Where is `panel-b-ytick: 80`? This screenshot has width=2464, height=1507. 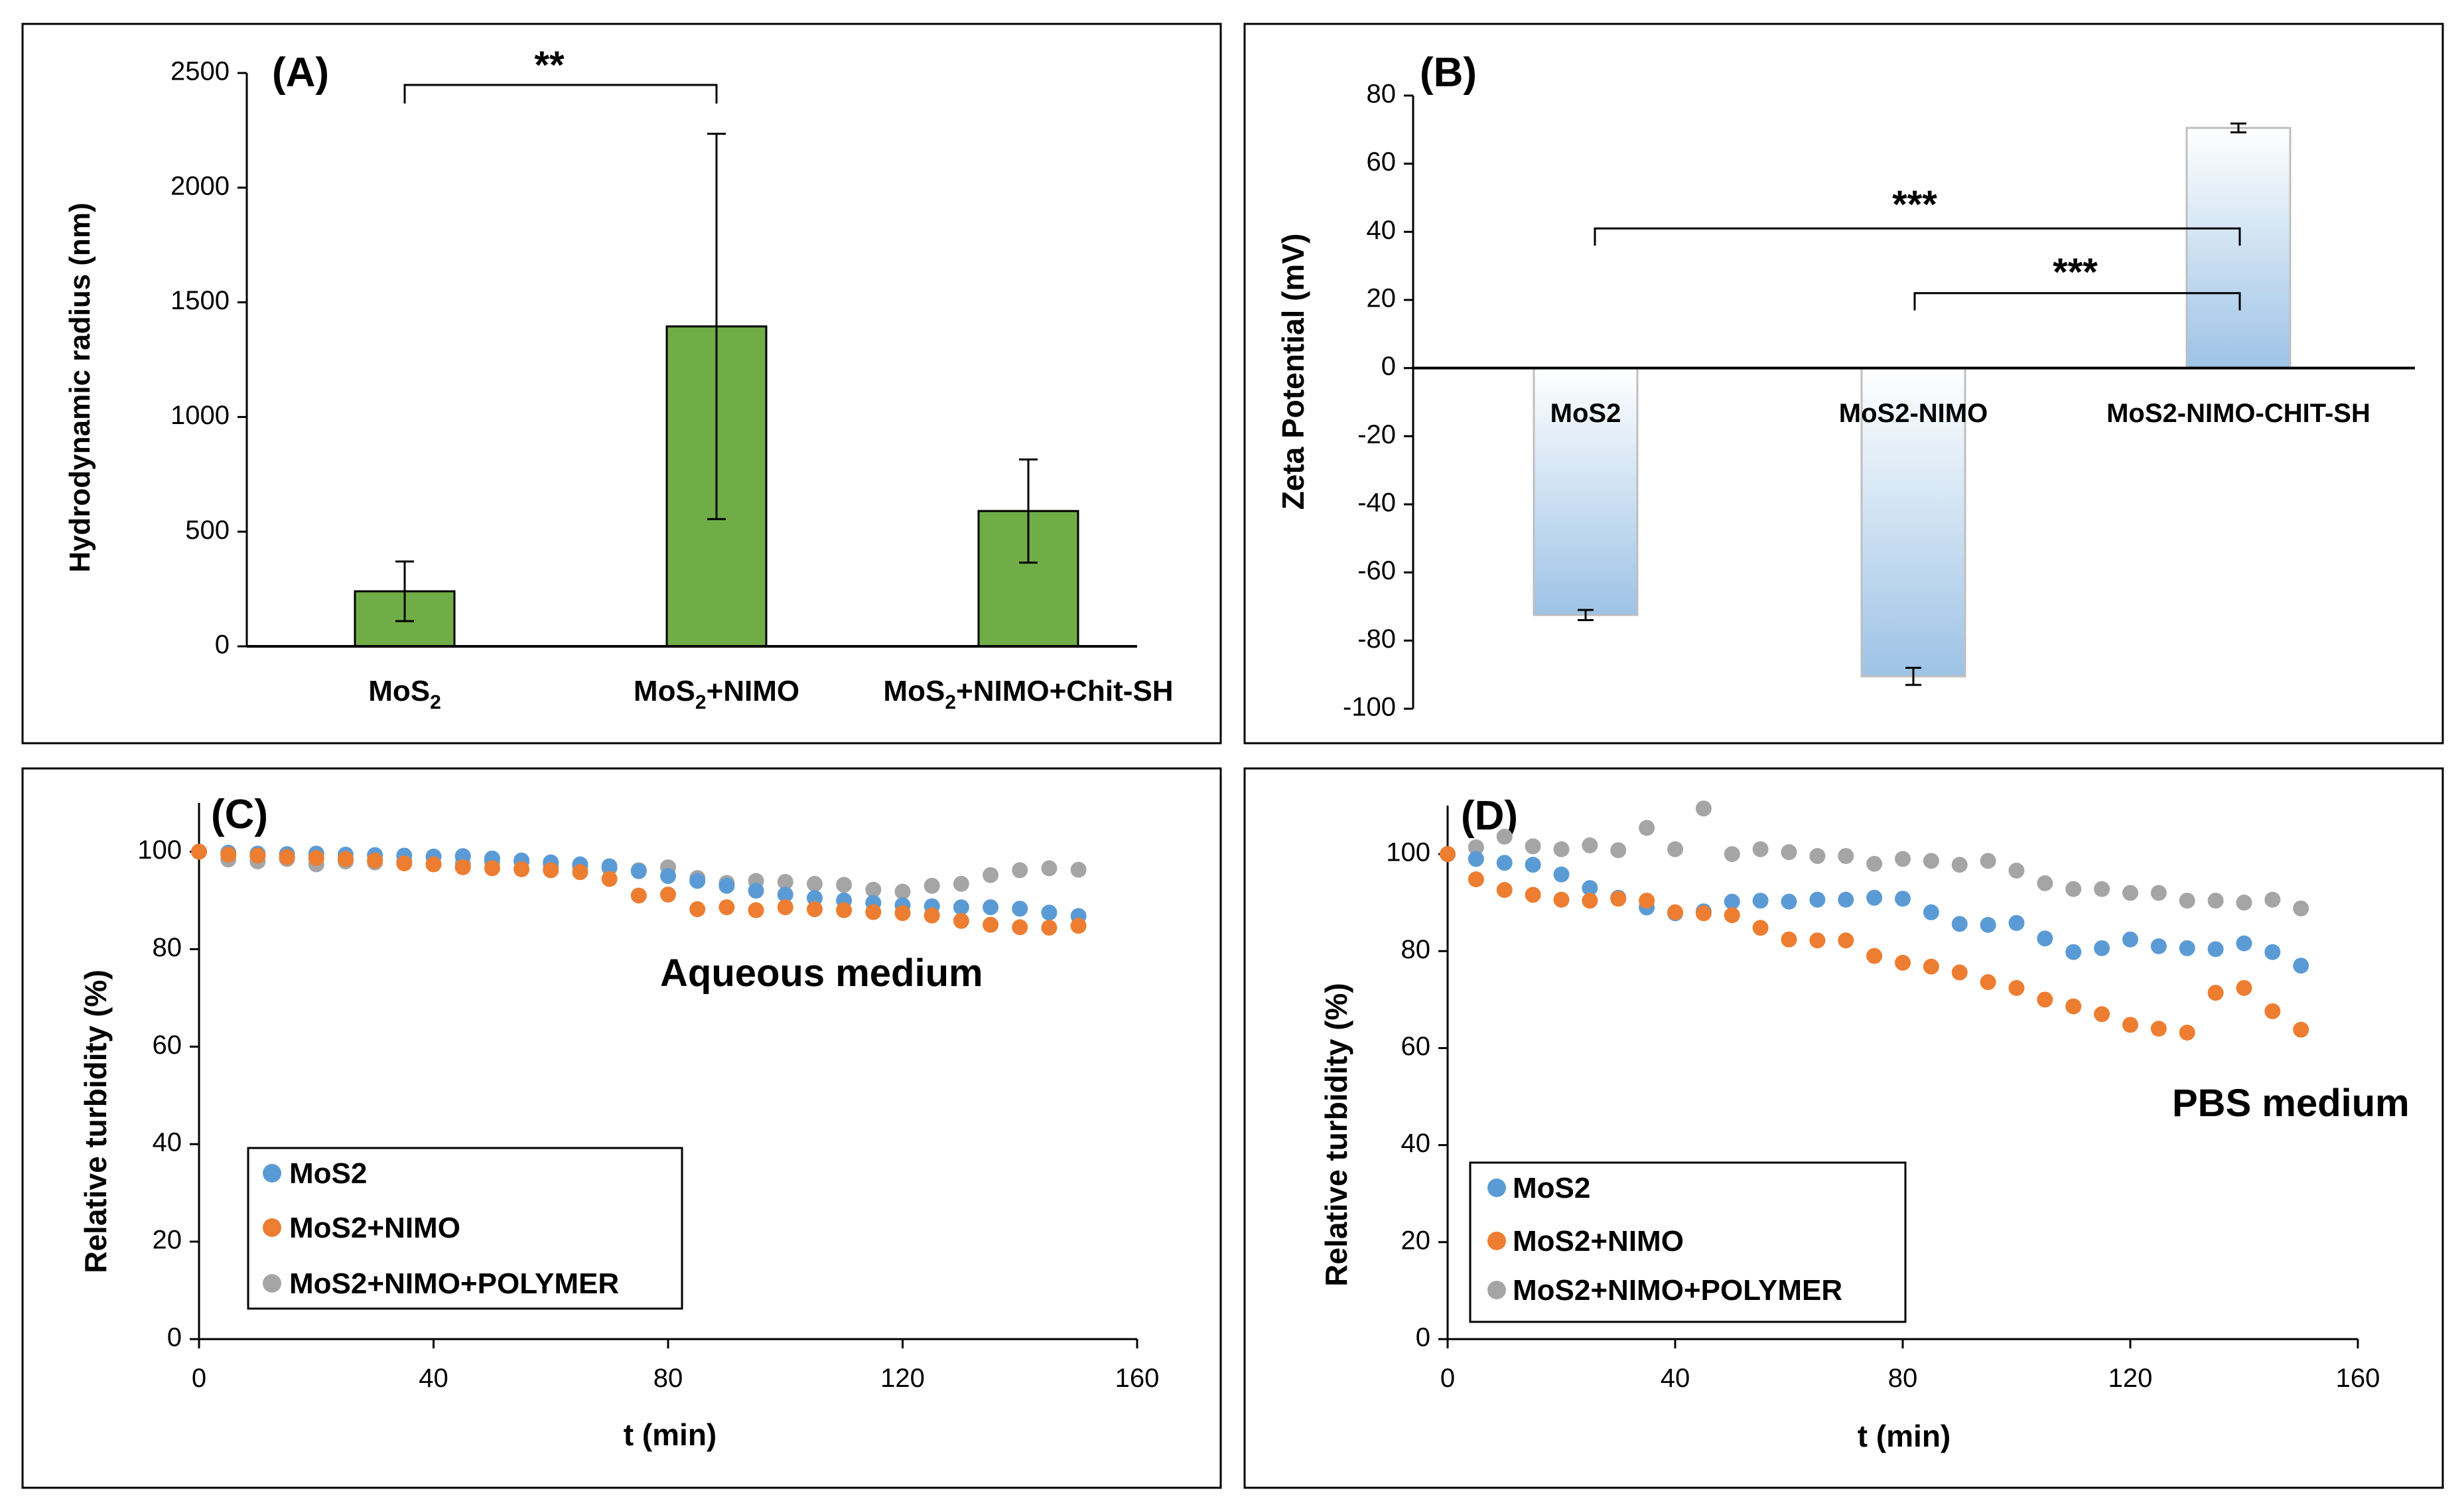
panel-b-ytick: 80 is located at coordinates (1382, 95).